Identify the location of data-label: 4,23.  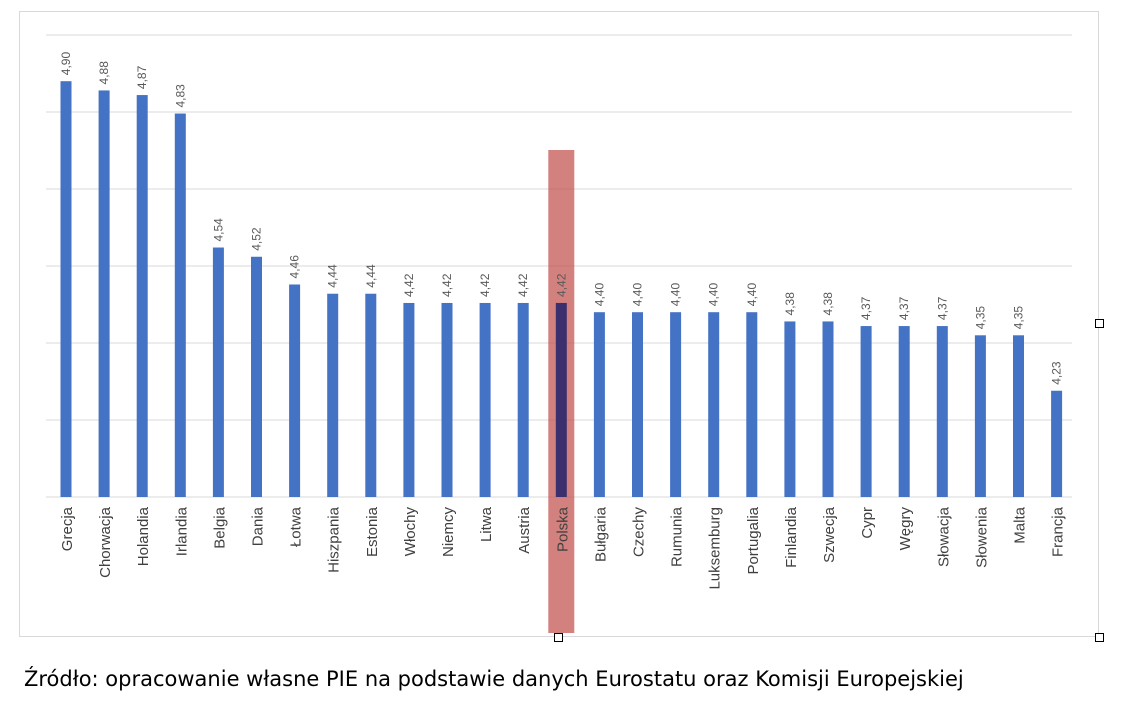
(1057, 373).